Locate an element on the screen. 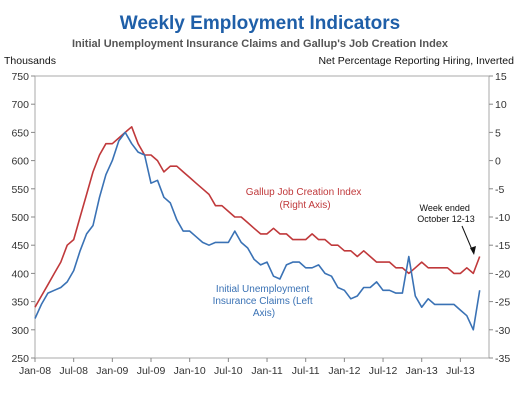 The width and height of the screenshot is (520, 403). x-axis-tick-label: Jul-10 is located at coordinates (228, 371).